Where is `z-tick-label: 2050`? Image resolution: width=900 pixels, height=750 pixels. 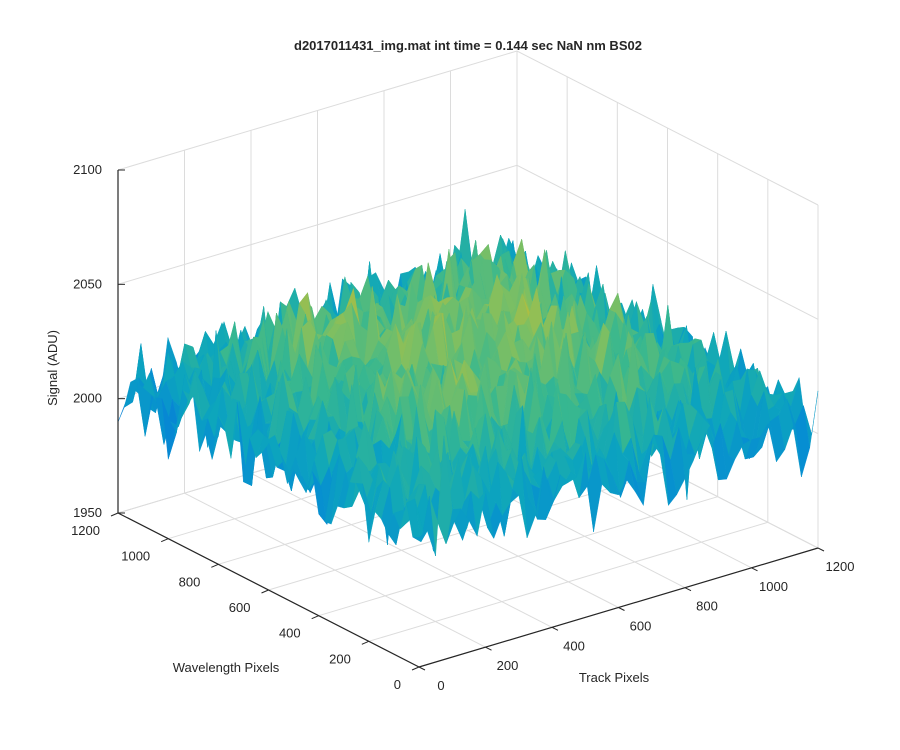
z-tick-label: 2050 is located at coordinates (87, 283).